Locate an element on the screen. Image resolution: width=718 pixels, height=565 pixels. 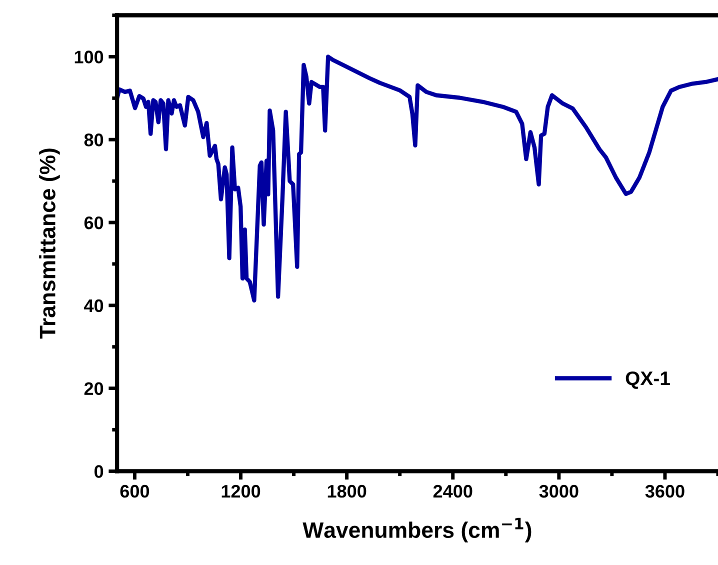
x-tick-label: 600 is located at coordinates (135, 491).